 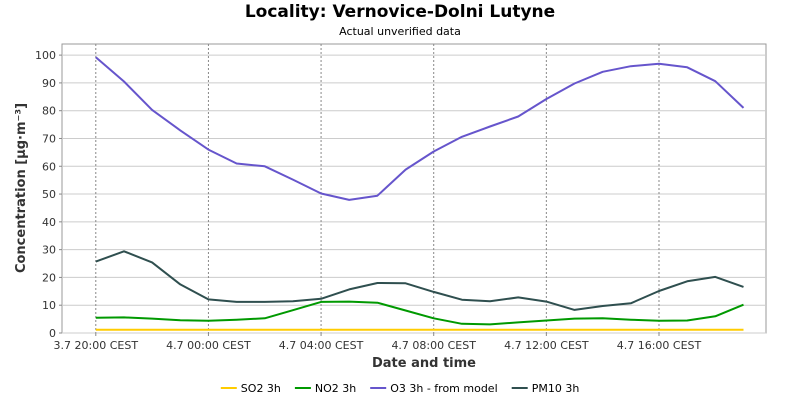 What do you see at coordinates (49, 250) in the screenshot?
I see `y-tick-label: 30` at bounding box center [49, 250].